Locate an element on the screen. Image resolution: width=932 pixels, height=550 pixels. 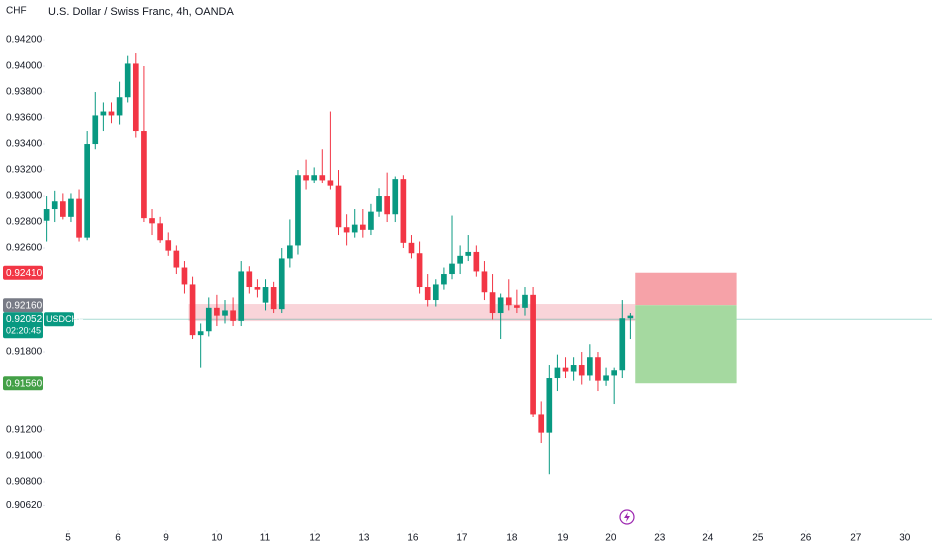
x-tick-label: 16 is located at coordinates (413, 538).